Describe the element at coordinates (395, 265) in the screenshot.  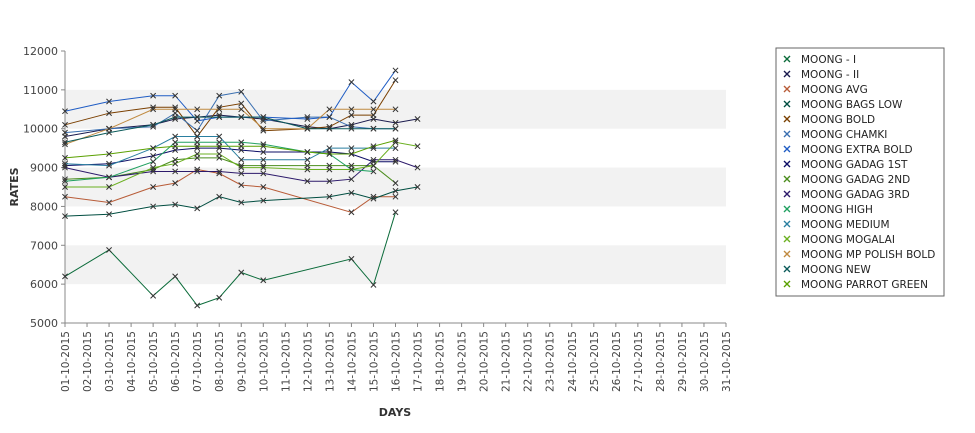
I see `plot-band` at that location.